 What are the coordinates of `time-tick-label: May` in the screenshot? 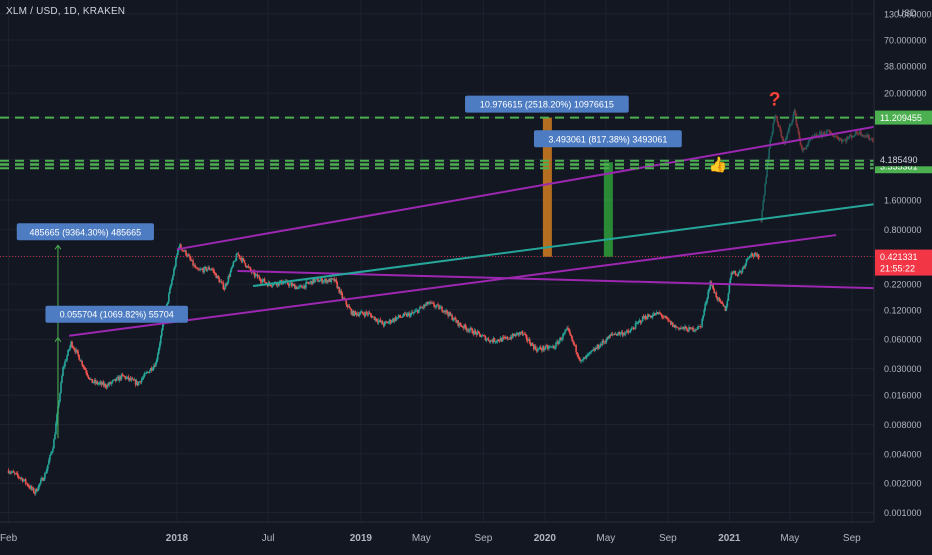 It's located at (789, 538).